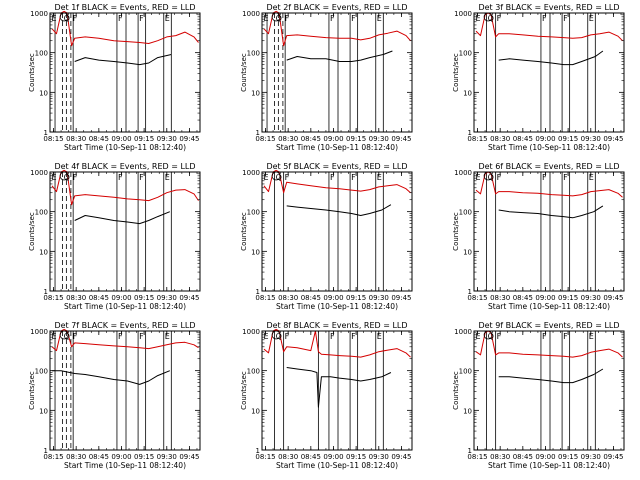  Describe the element at coordinates (548, 325) in the screenshot. I see `panel-title: Det 9f BLACK = Events, RED = LLD` at that location.